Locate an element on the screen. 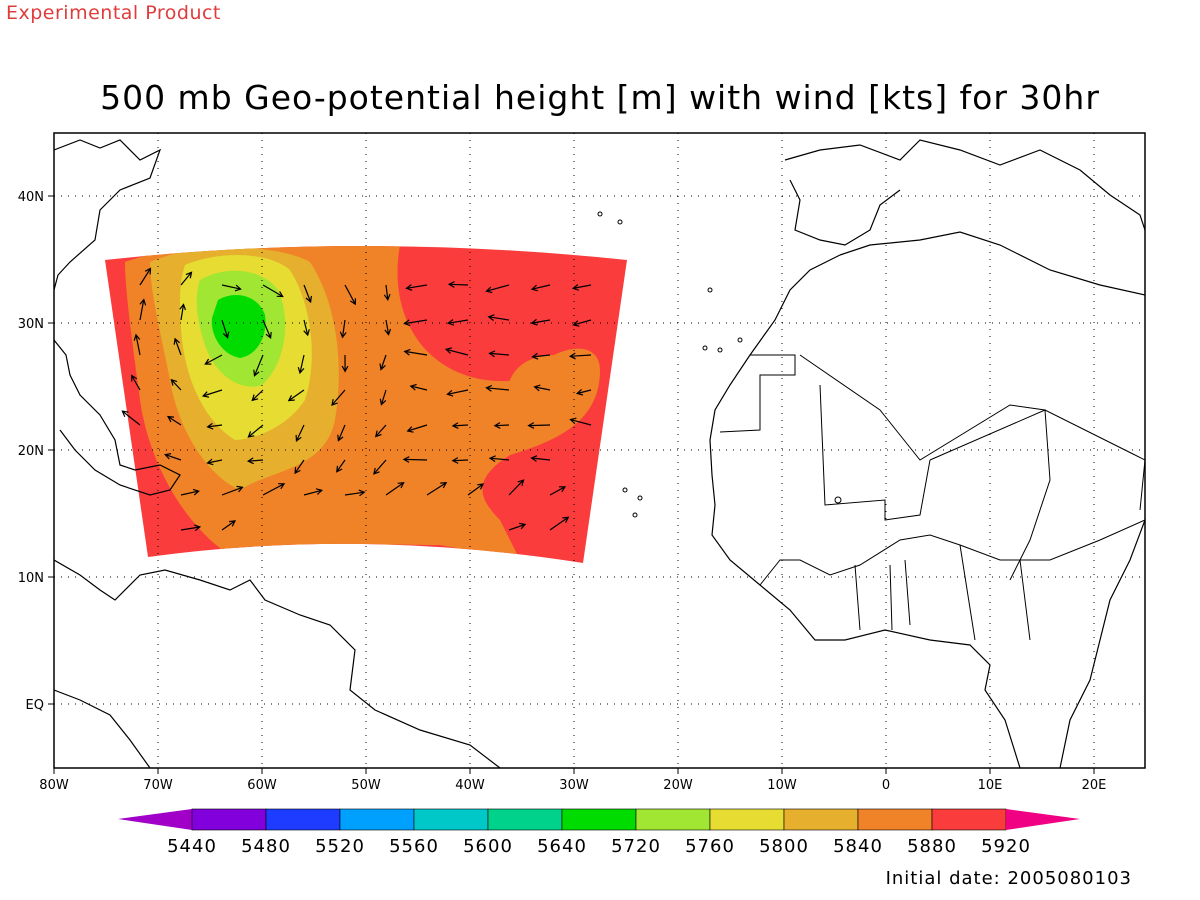  islands is located at coordinates (719, 364).